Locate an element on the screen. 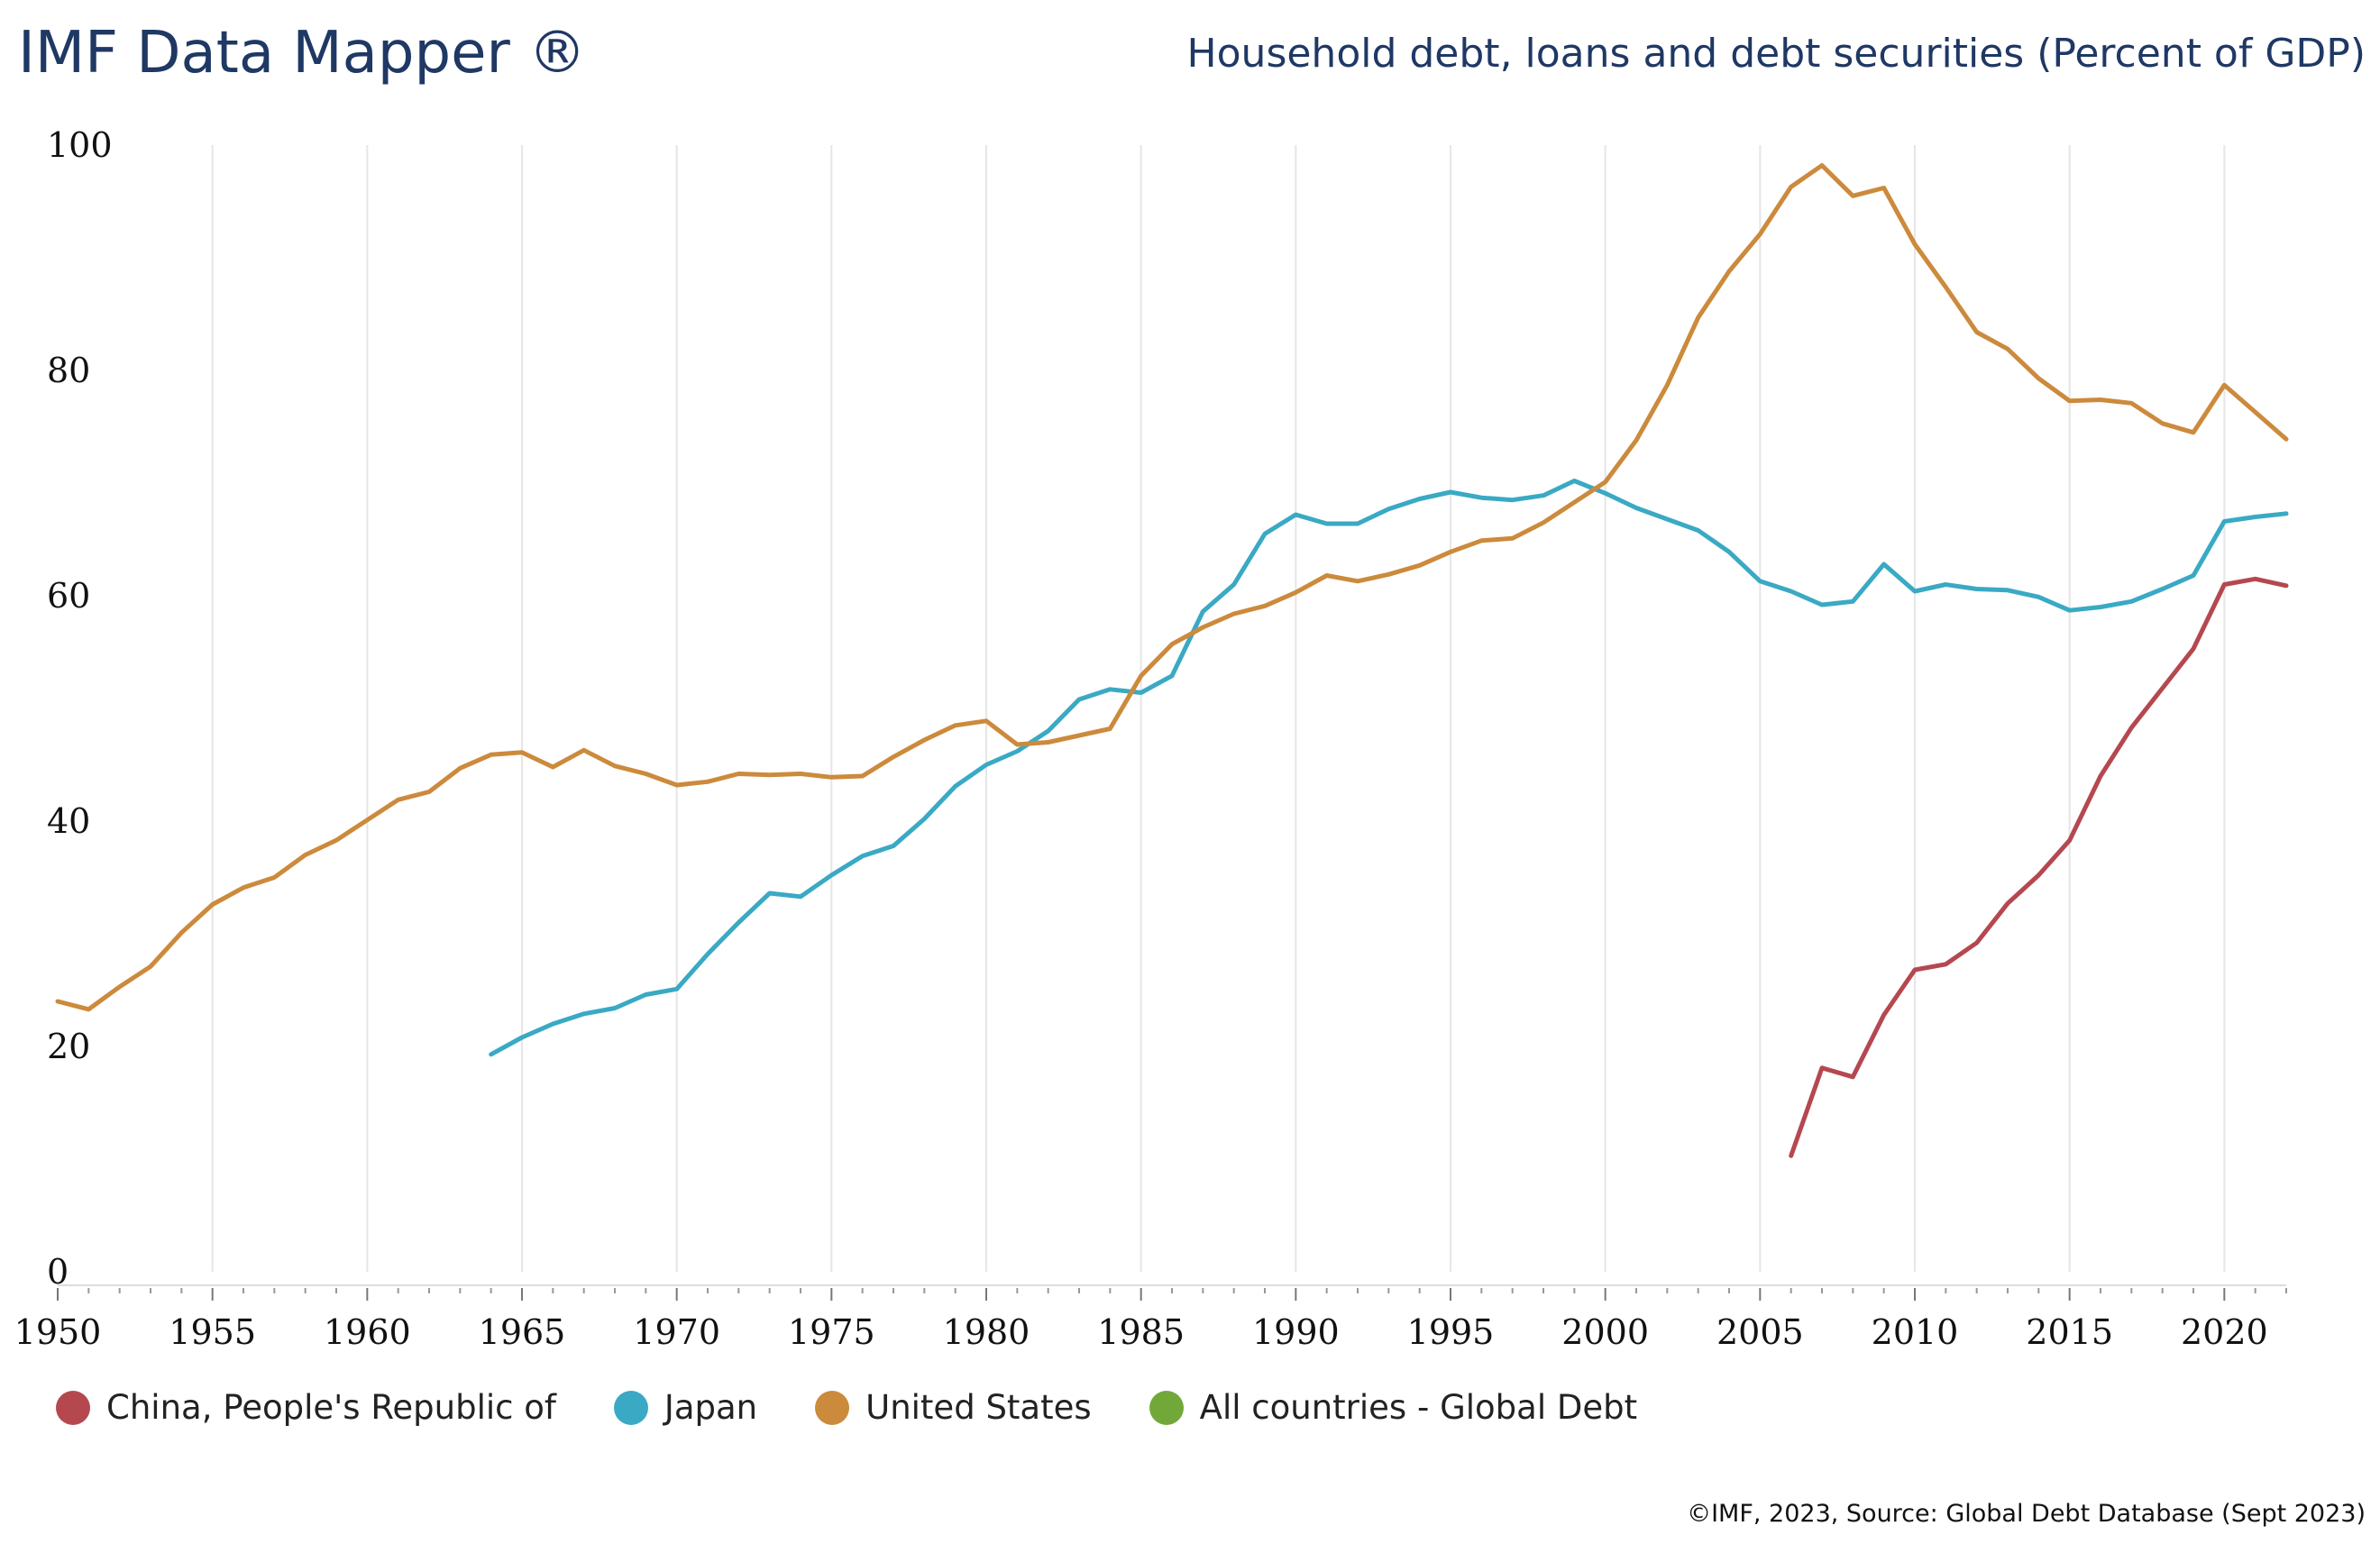 Image resolution: width=2380 pixels, height=1553 pixels. legend-item: Japan is located at coordinates (685, 1407).